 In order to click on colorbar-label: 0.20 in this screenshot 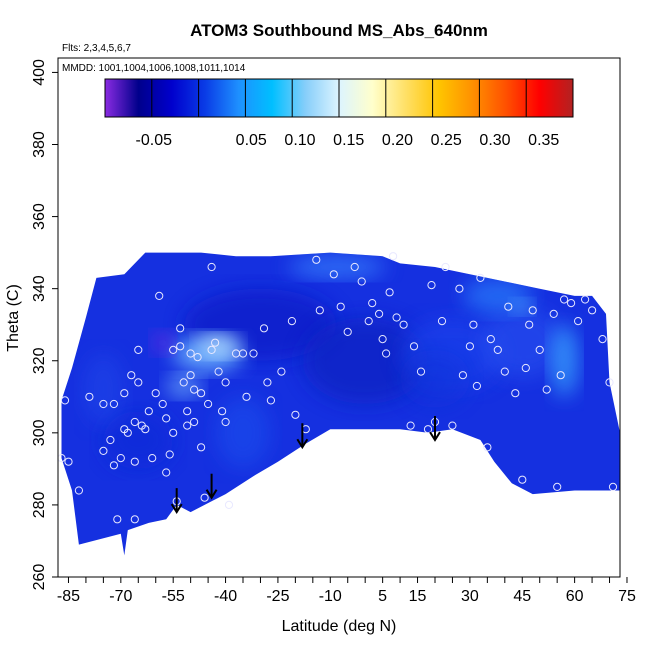, I will do `click(397, 140)`.